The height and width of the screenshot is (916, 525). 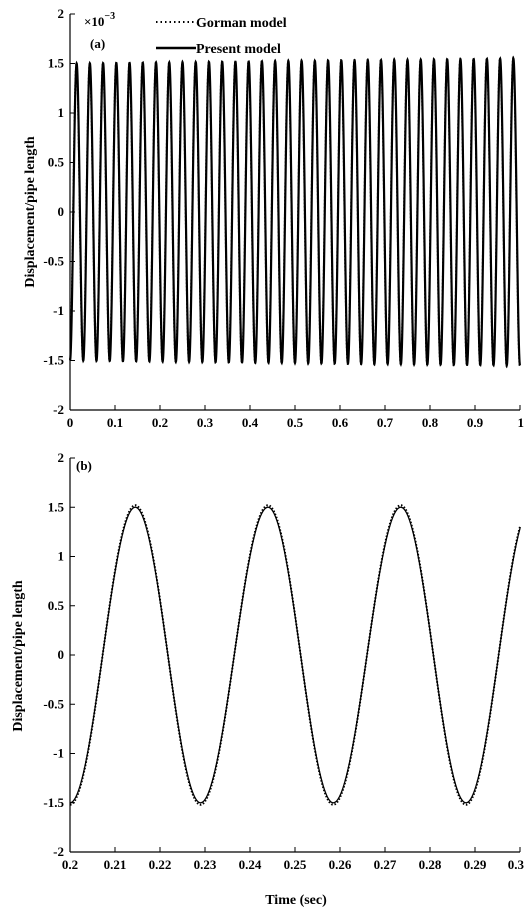 What do you see at coordinates (30, 211) in the screenshot?
I see `y-axis-label-a: Displacement/pipe length` at bounding box center [30, 211].